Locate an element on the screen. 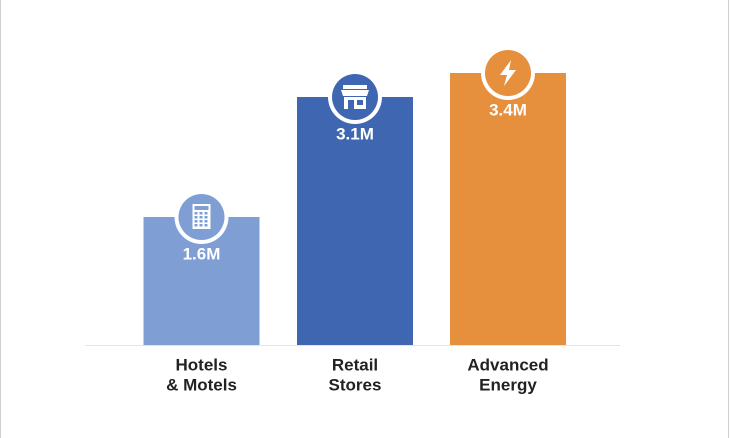 This screenshot has height=438, width=730. x-tick-label: Stores is located at coordinates (355, 384).